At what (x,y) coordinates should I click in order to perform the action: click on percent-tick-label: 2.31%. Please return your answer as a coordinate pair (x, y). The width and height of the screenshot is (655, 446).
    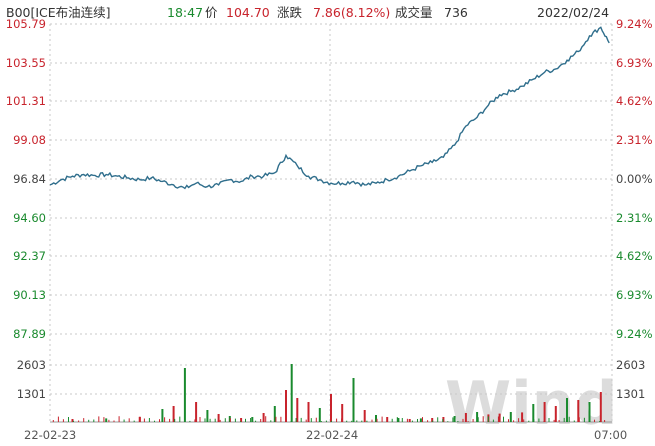
    Looking at the image, I should click on (634, 218).